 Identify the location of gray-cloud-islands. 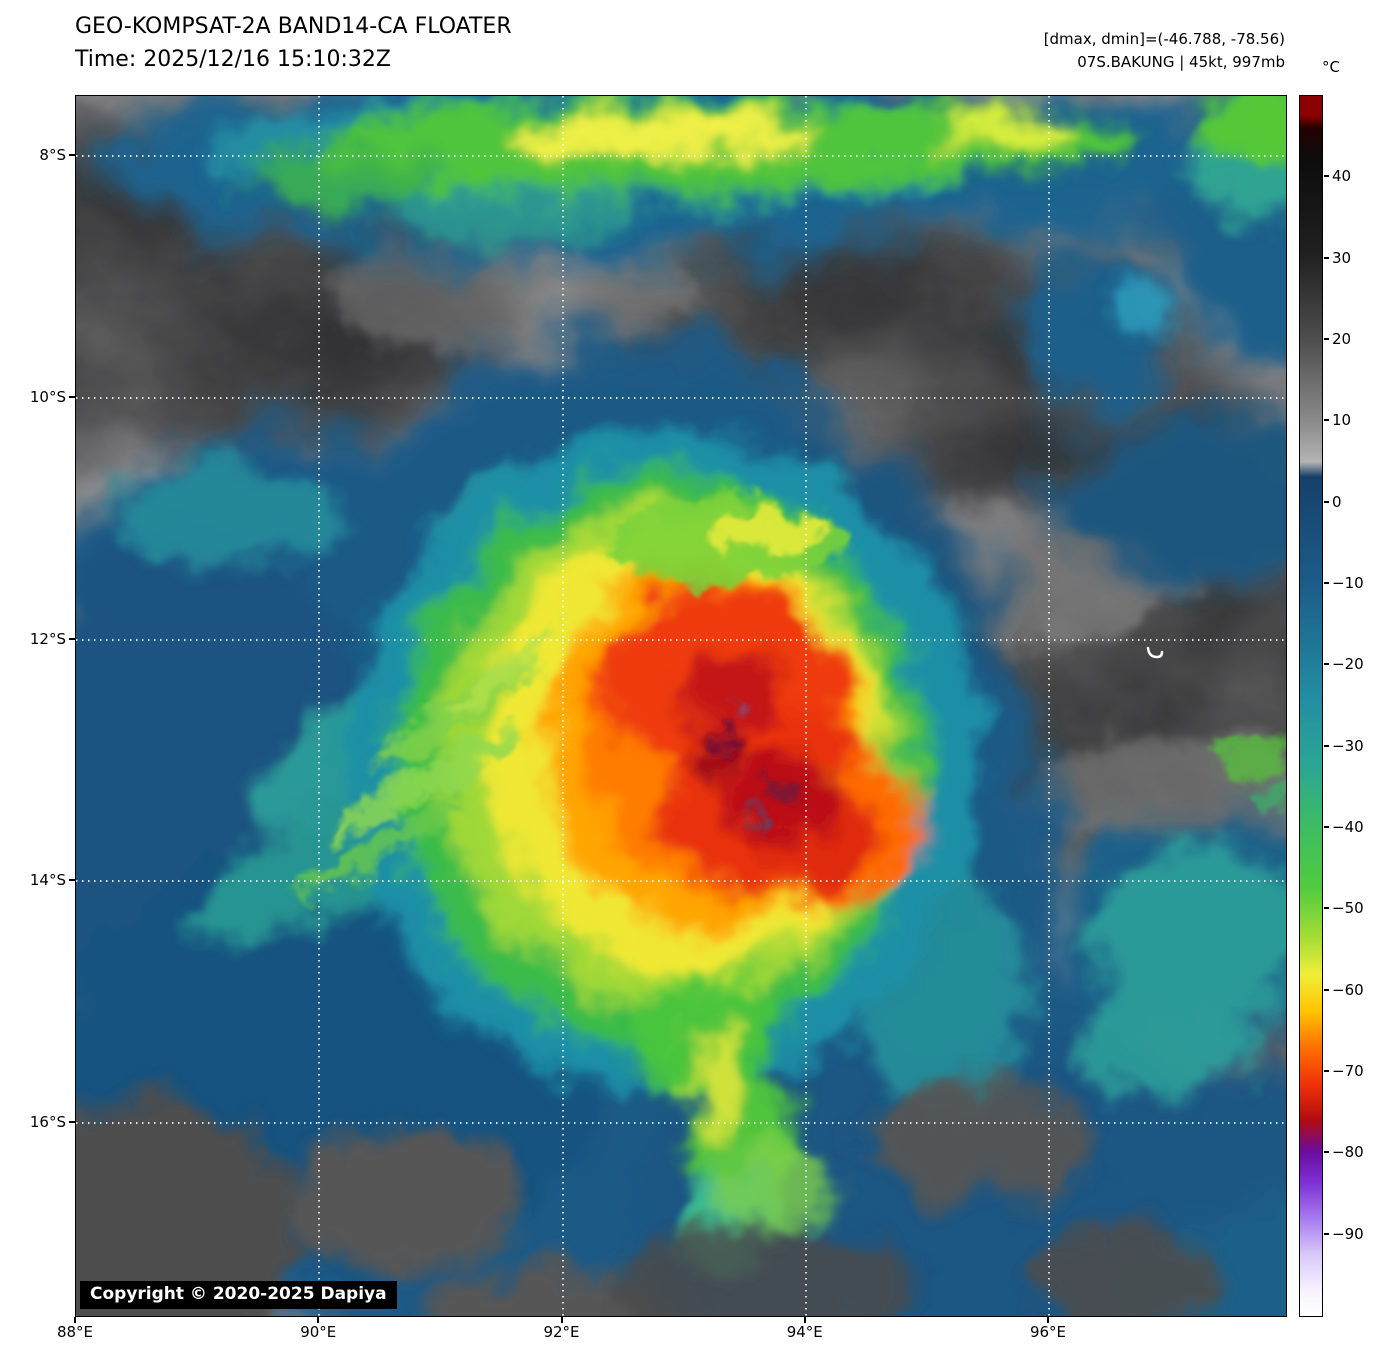
(643, 1197).